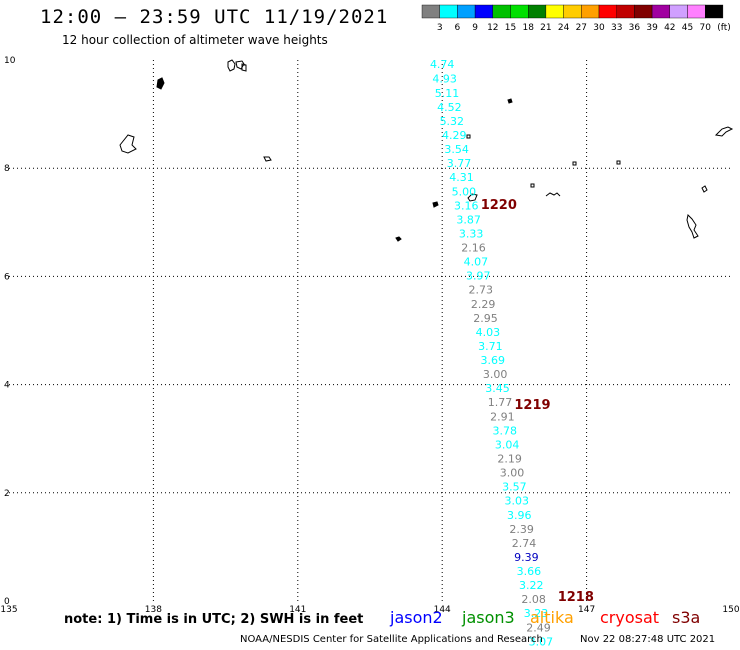 Image resolution: width=740 pixels, height=650 pixels. What do you see at coordinates (488, 617) in the screenshot?
I see `satellite-legend-jason3: jason3` at bounding box center [488, 617].